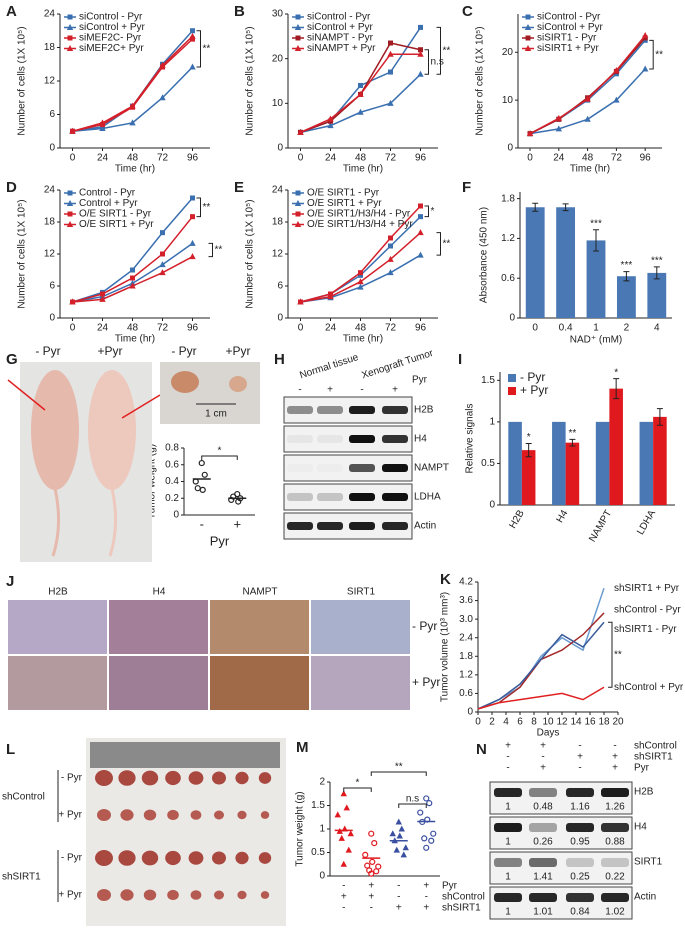  What do you see at coordinates (202, 523) in the screenshot?
I see `x-tick-label: -` at bounding box center [202, 523].